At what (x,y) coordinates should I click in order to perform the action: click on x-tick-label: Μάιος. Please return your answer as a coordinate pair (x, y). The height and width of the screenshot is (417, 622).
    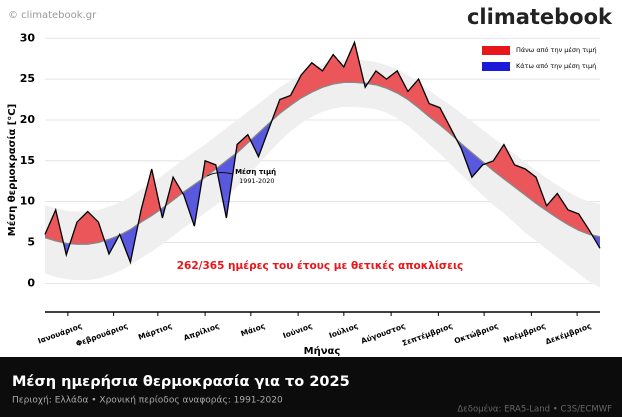
    Looking at the image, I should click on (253, 329).